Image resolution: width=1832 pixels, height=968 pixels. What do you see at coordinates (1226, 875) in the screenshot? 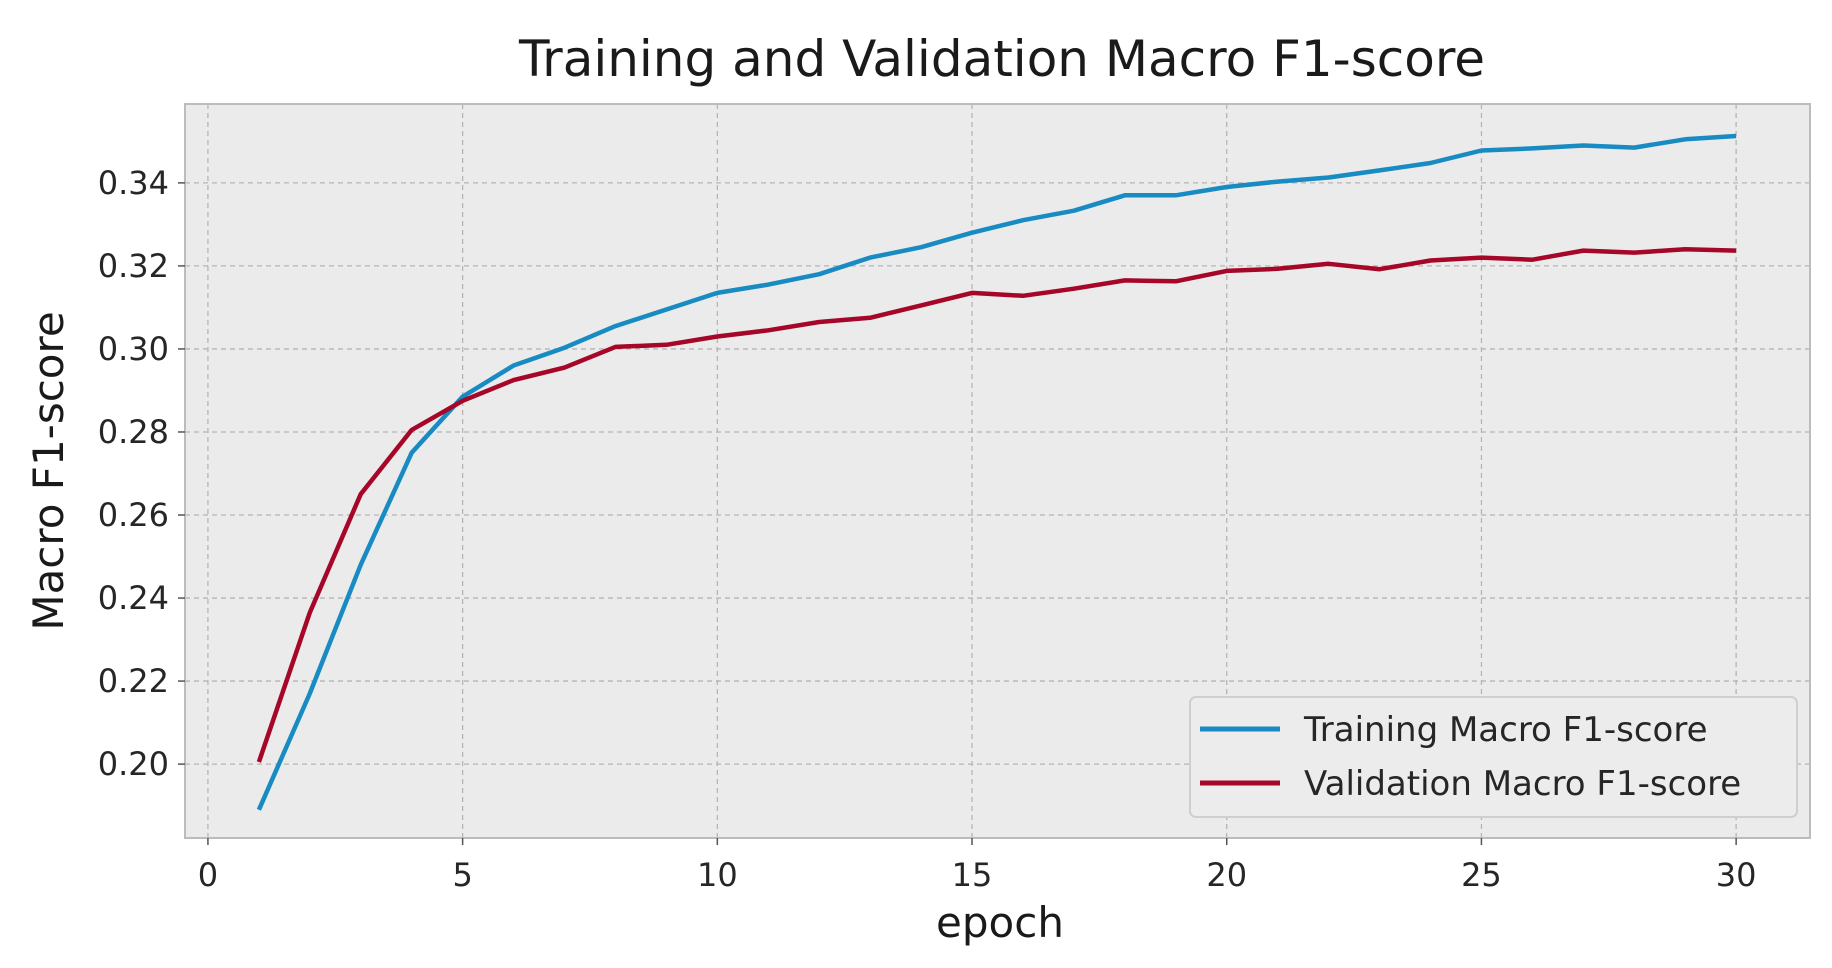
I see `x-tick-label: 20` at bounding box center [1226, 875].